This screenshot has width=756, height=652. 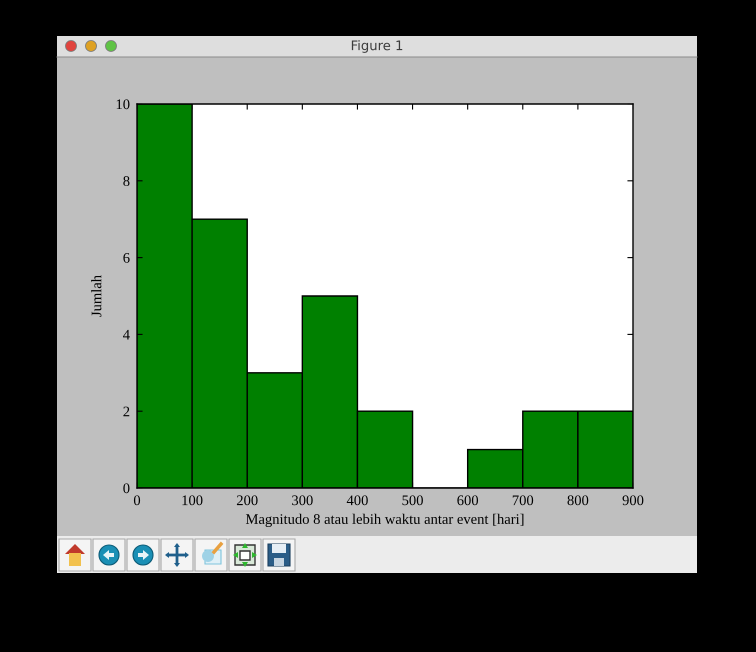 I want to click on x-tick-label: 300, so click(x=302, y=500).